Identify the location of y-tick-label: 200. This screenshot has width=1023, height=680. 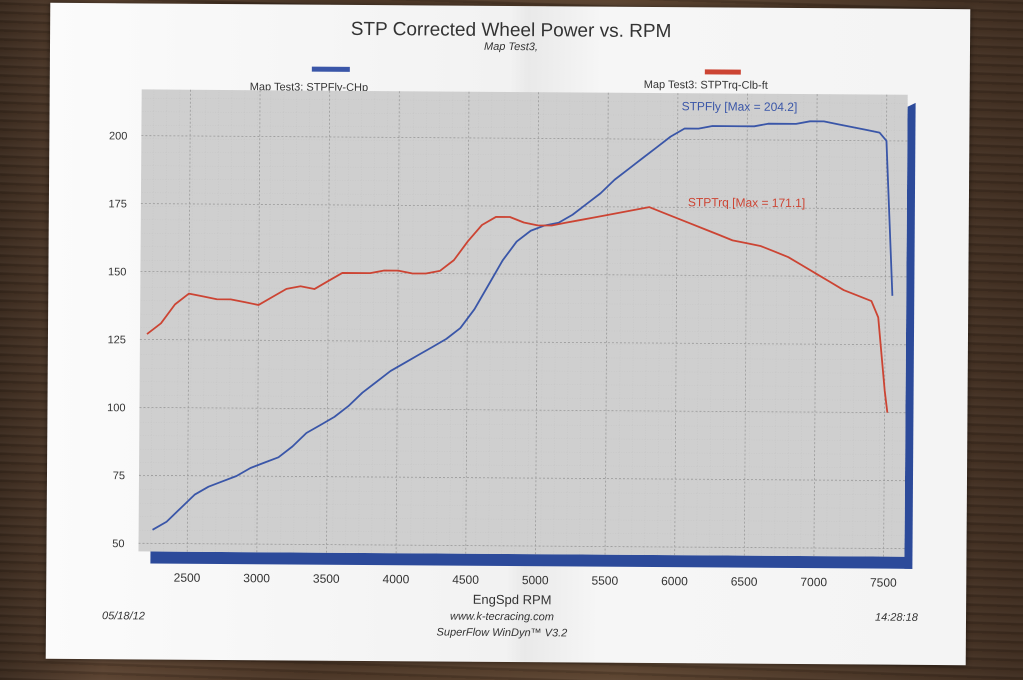
(118, 136).